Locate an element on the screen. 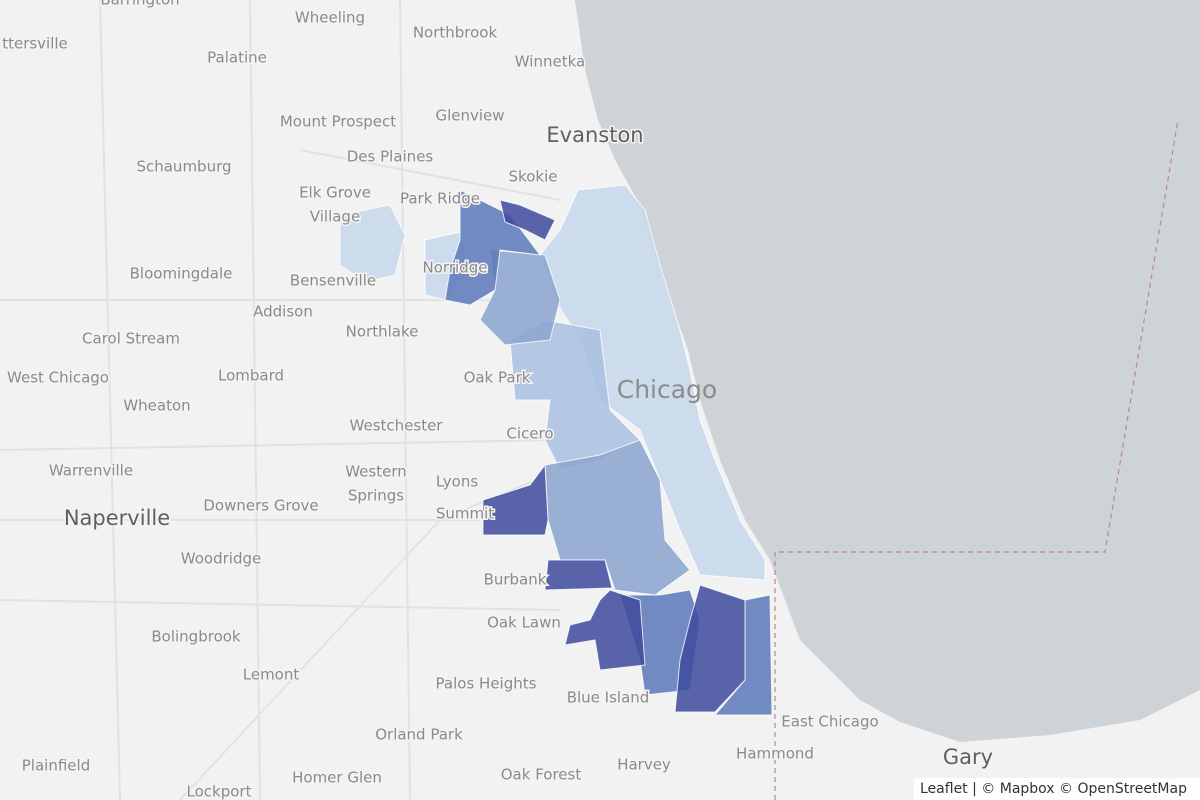 The height and width of the screenshot is (800, 1200). place-label: Winnetka is located at coordinates (550, 62).